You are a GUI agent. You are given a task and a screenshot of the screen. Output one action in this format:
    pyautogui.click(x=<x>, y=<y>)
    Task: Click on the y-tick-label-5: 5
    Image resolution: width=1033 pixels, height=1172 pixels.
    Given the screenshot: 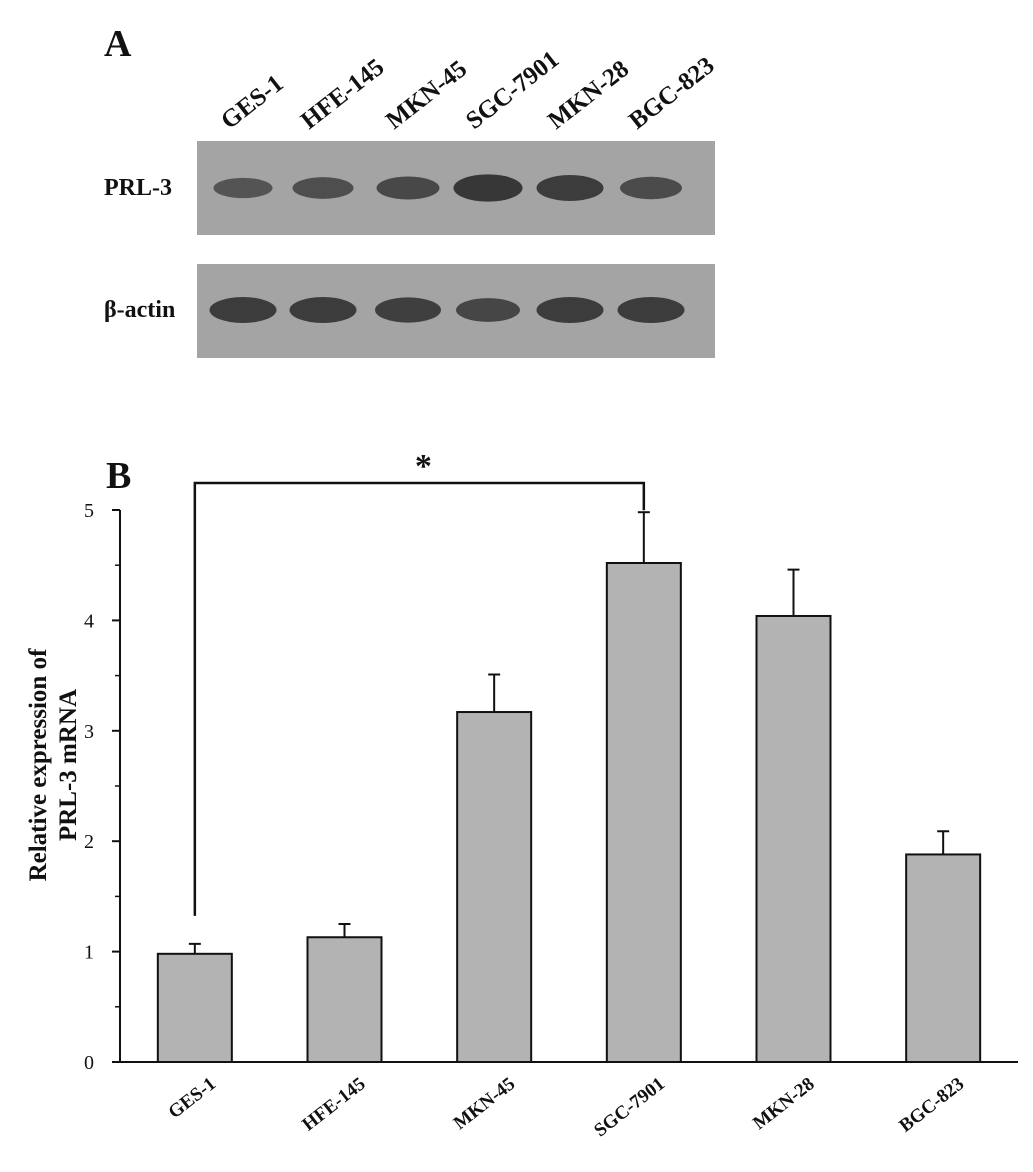 What is the action you would take?
    pyautogui.click(x=89, y=511)
    